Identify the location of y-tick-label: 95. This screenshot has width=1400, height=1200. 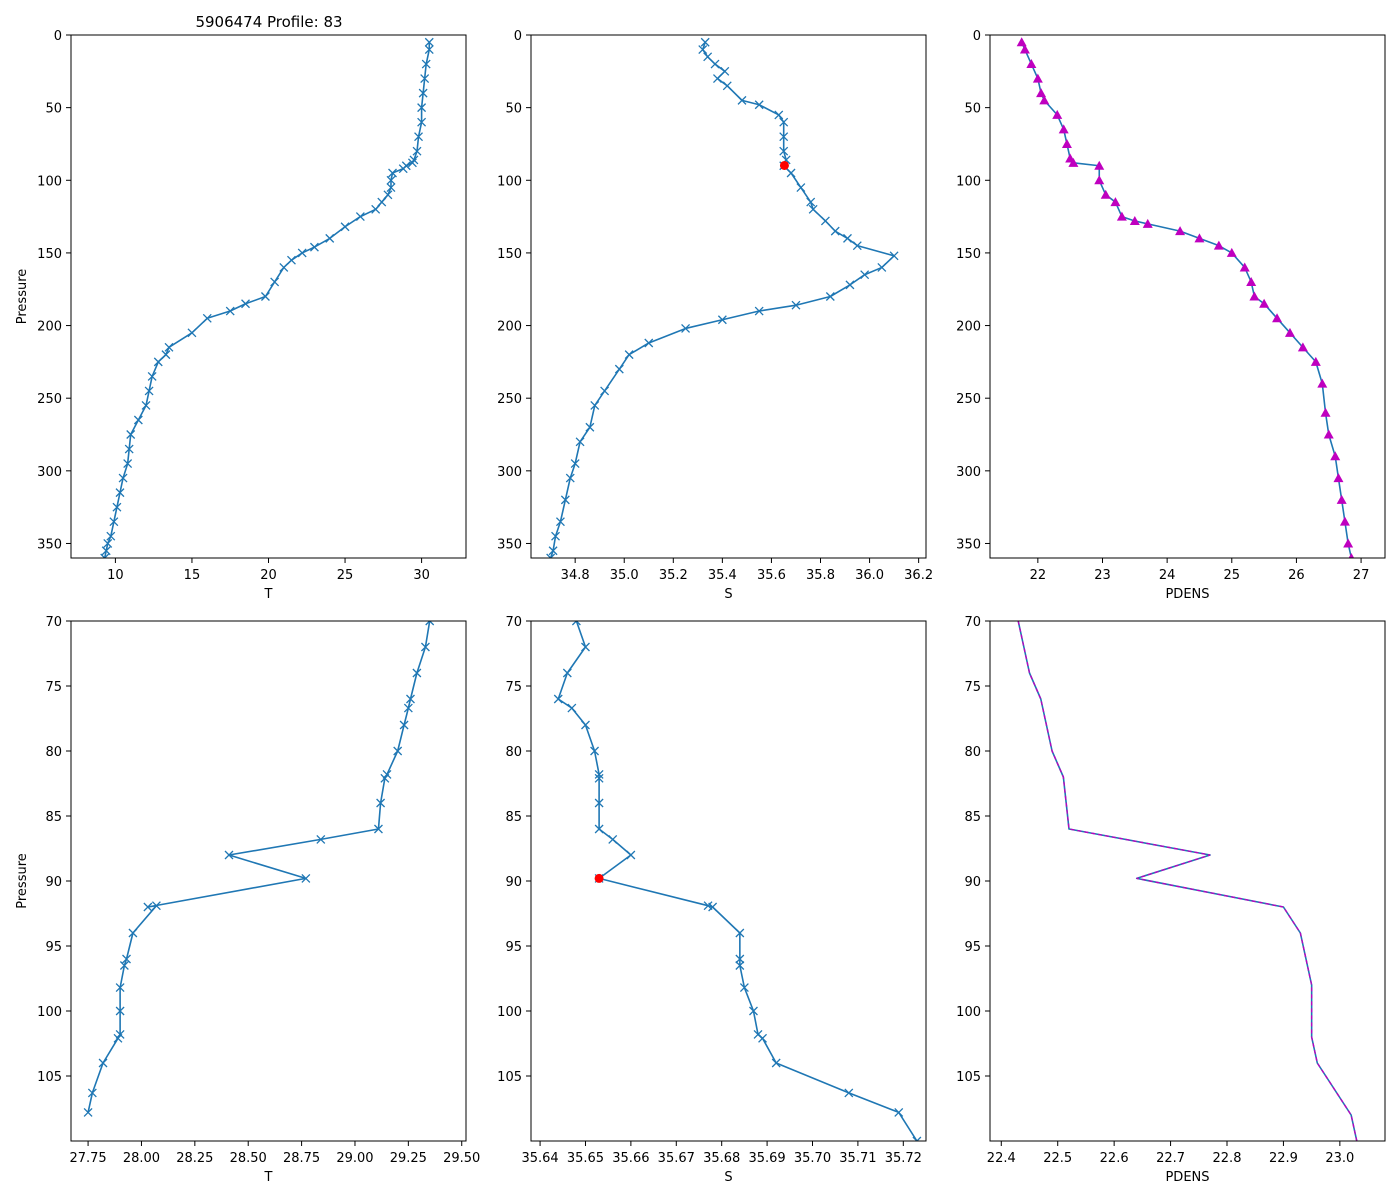
(53, 947).